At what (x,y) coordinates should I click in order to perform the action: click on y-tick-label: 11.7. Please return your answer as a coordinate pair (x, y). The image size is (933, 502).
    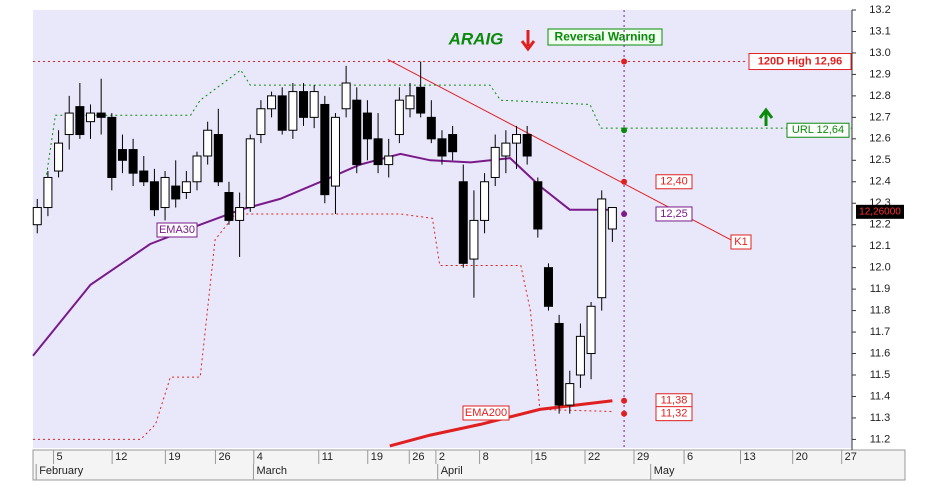
    Looking at the image, I should click on (880, 332).